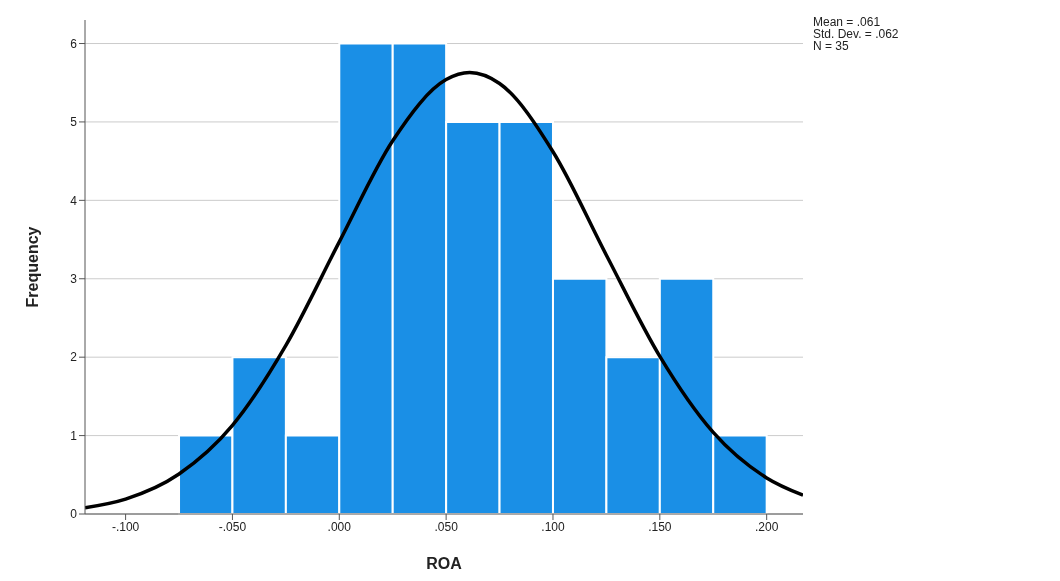 The height and width of the screenshot is (581, 1060). I want to click on x-tick-label: -.050, so click(232, 526).